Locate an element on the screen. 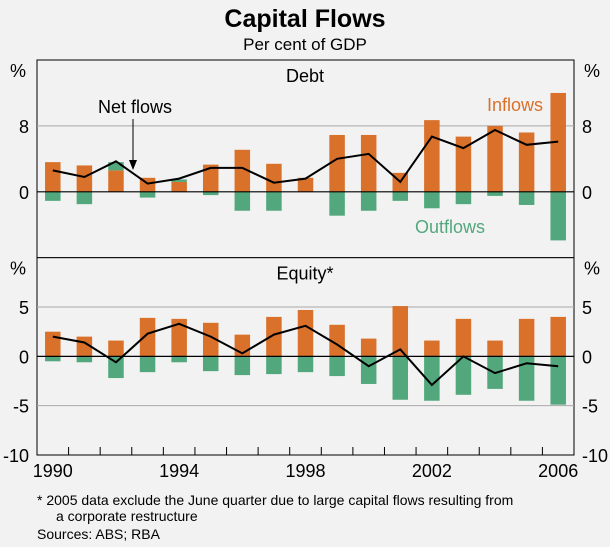  debt-ylabel-right: % is located at coordinates (592, 71).